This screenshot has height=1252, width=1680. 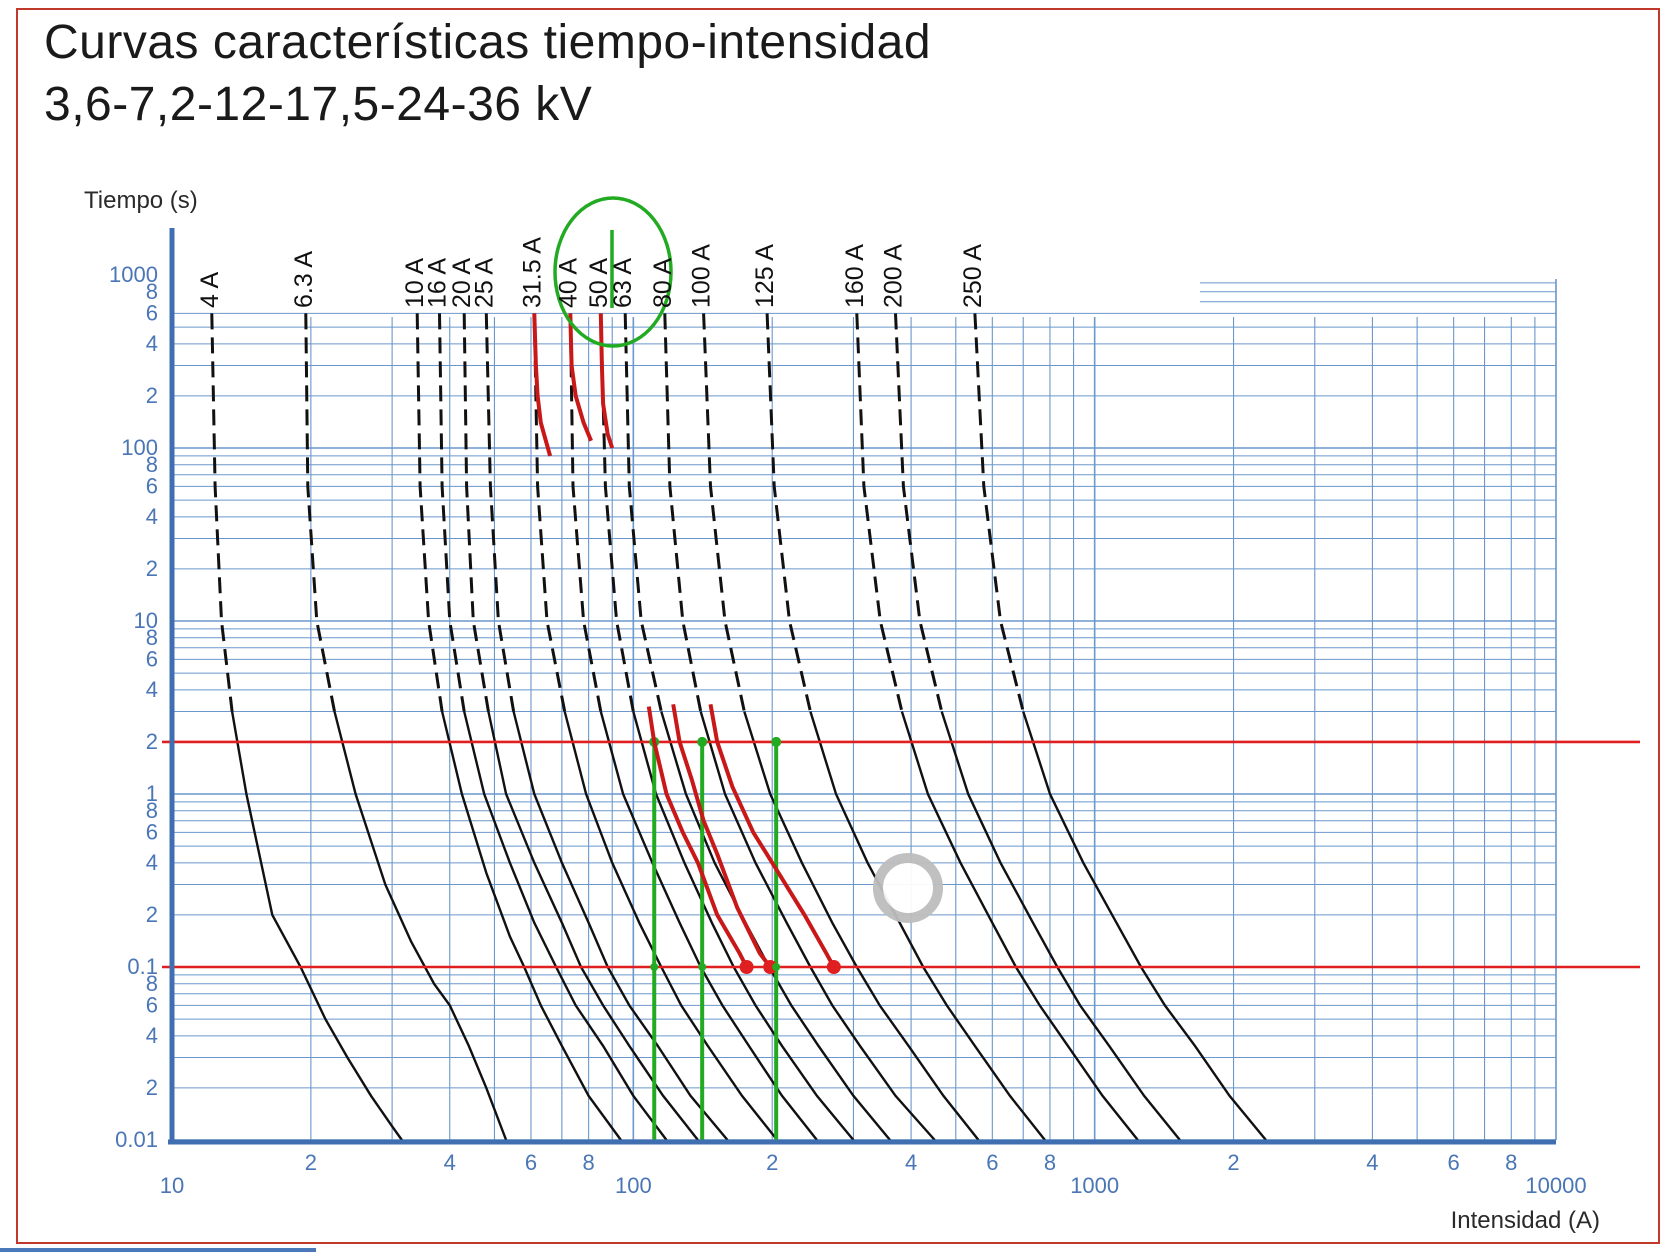 What do you see at coordinates (172, 1185) in the screenshot?
I see `x-tick-label: 10` at bounding box center [172, 1185].